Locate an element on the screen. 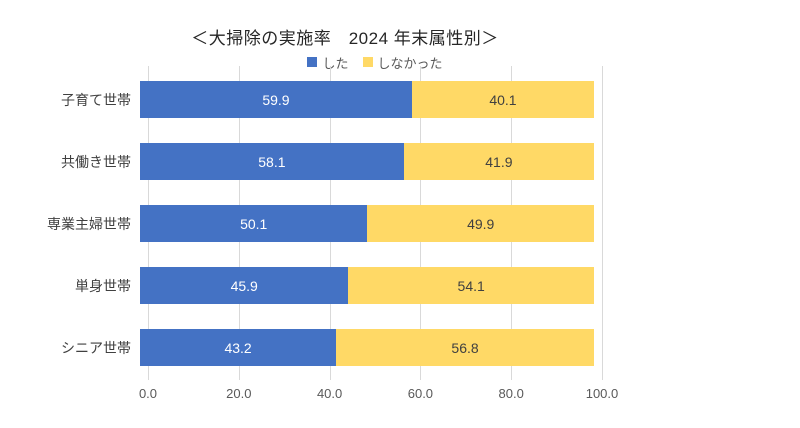  bar-track: 50.1 49.9 is located at coordinates (367, 223).